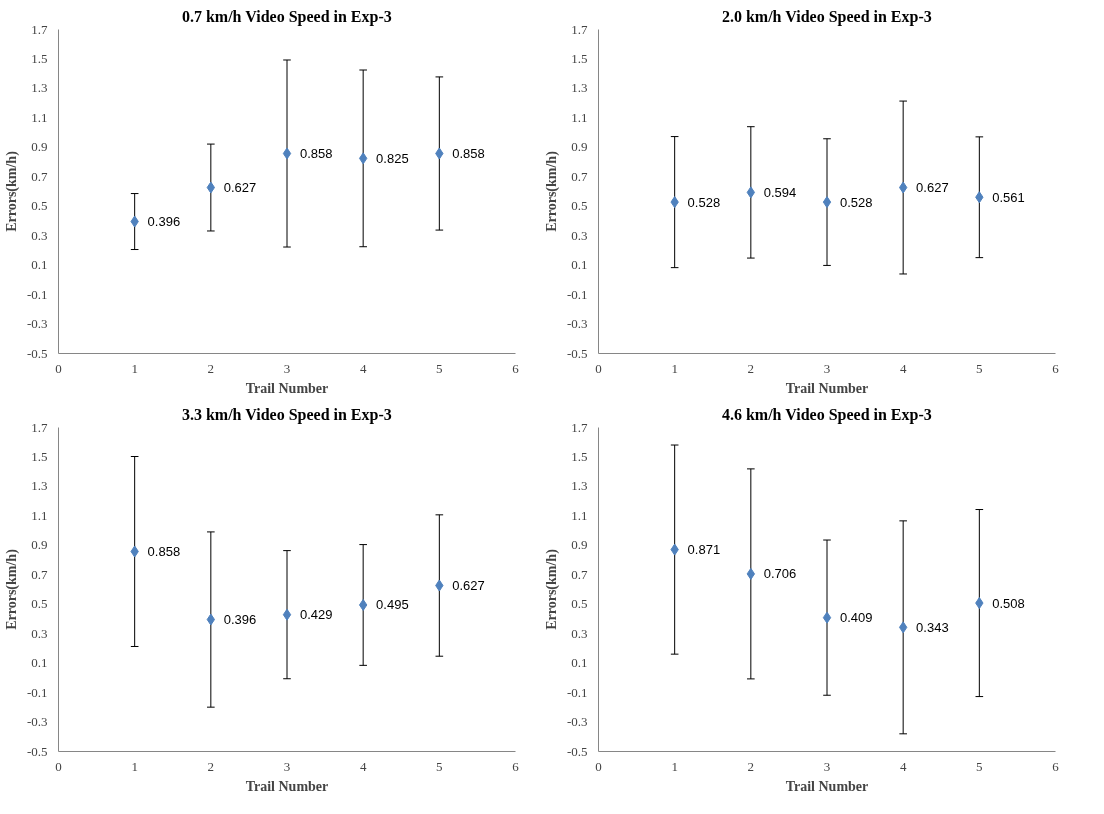  I want to click on chart-title: 4.6 km/h Video Speed in Exp-3, so click(826, 414).